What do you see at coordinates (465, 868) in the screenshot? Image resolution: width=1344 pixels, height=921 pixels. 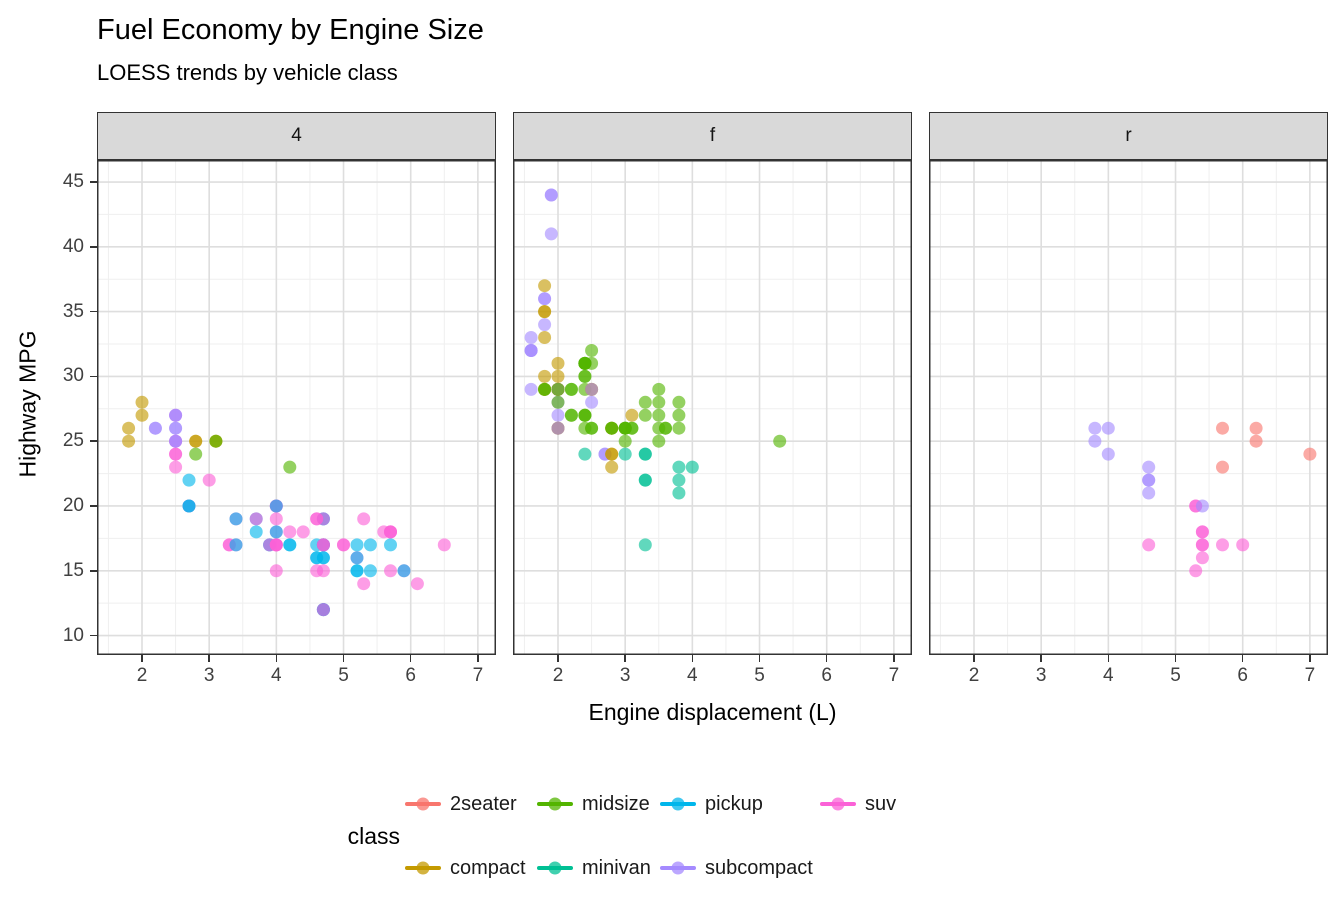 I see `legend-item-compact: compact` at bounding box center [465, 868].